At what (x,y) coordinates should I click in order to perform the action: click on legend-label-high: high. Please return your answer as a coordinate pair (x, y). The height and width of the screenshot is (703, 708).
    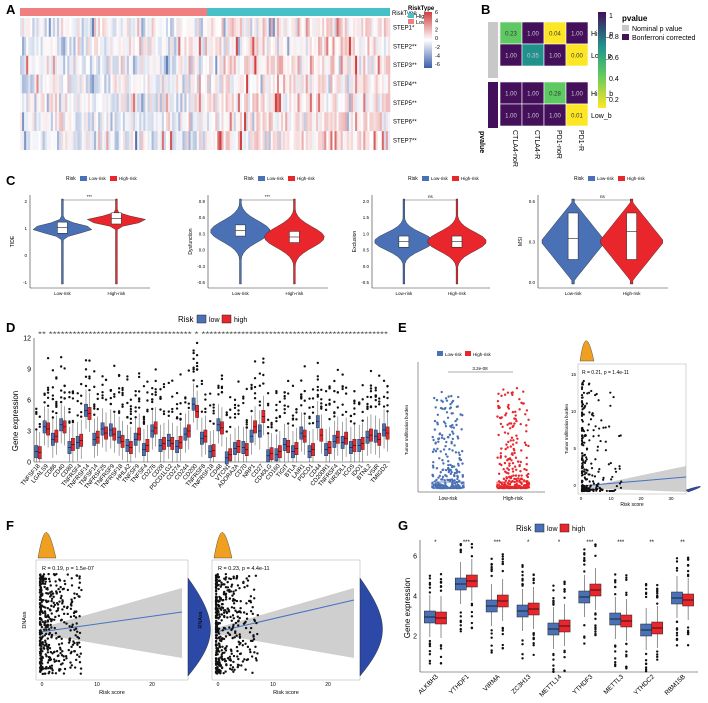
    Looking at the image, I should click on (578, 529).